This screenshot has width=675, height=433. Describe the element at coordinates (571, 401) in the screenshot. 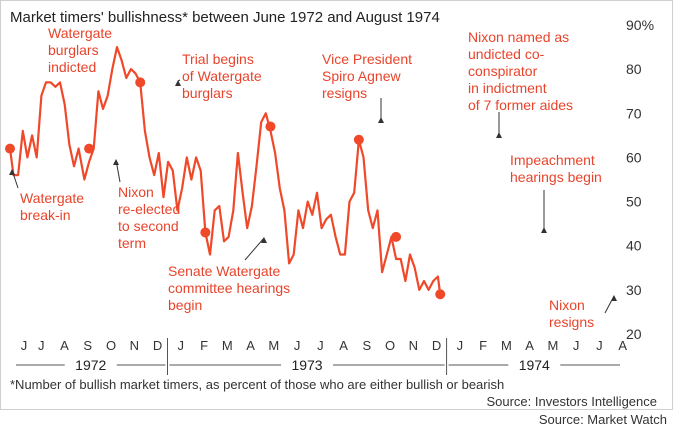

I see `source-note: Source: Investors Intelligence` at that location.